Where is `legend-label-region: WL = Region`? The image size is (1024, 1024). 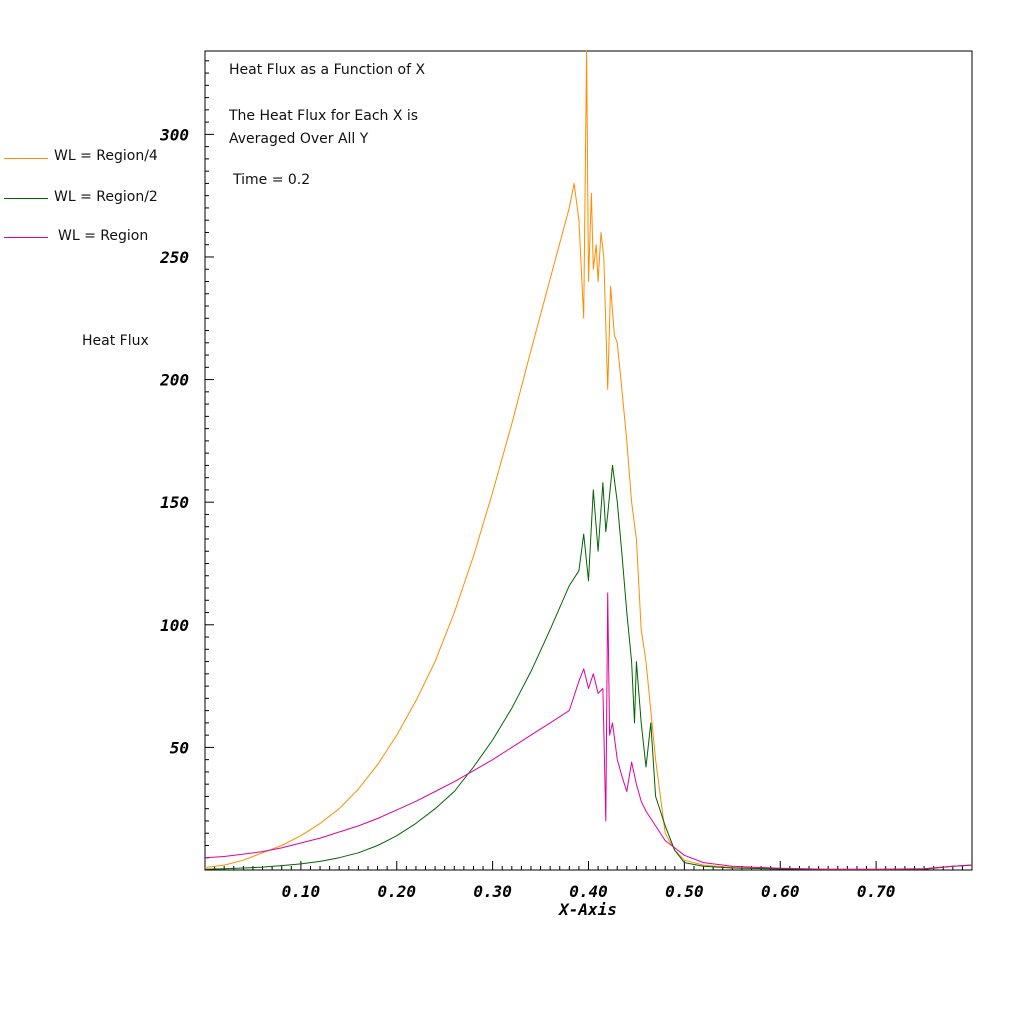 legend-label-region: WL = Region is located at coordinates (103, 236).